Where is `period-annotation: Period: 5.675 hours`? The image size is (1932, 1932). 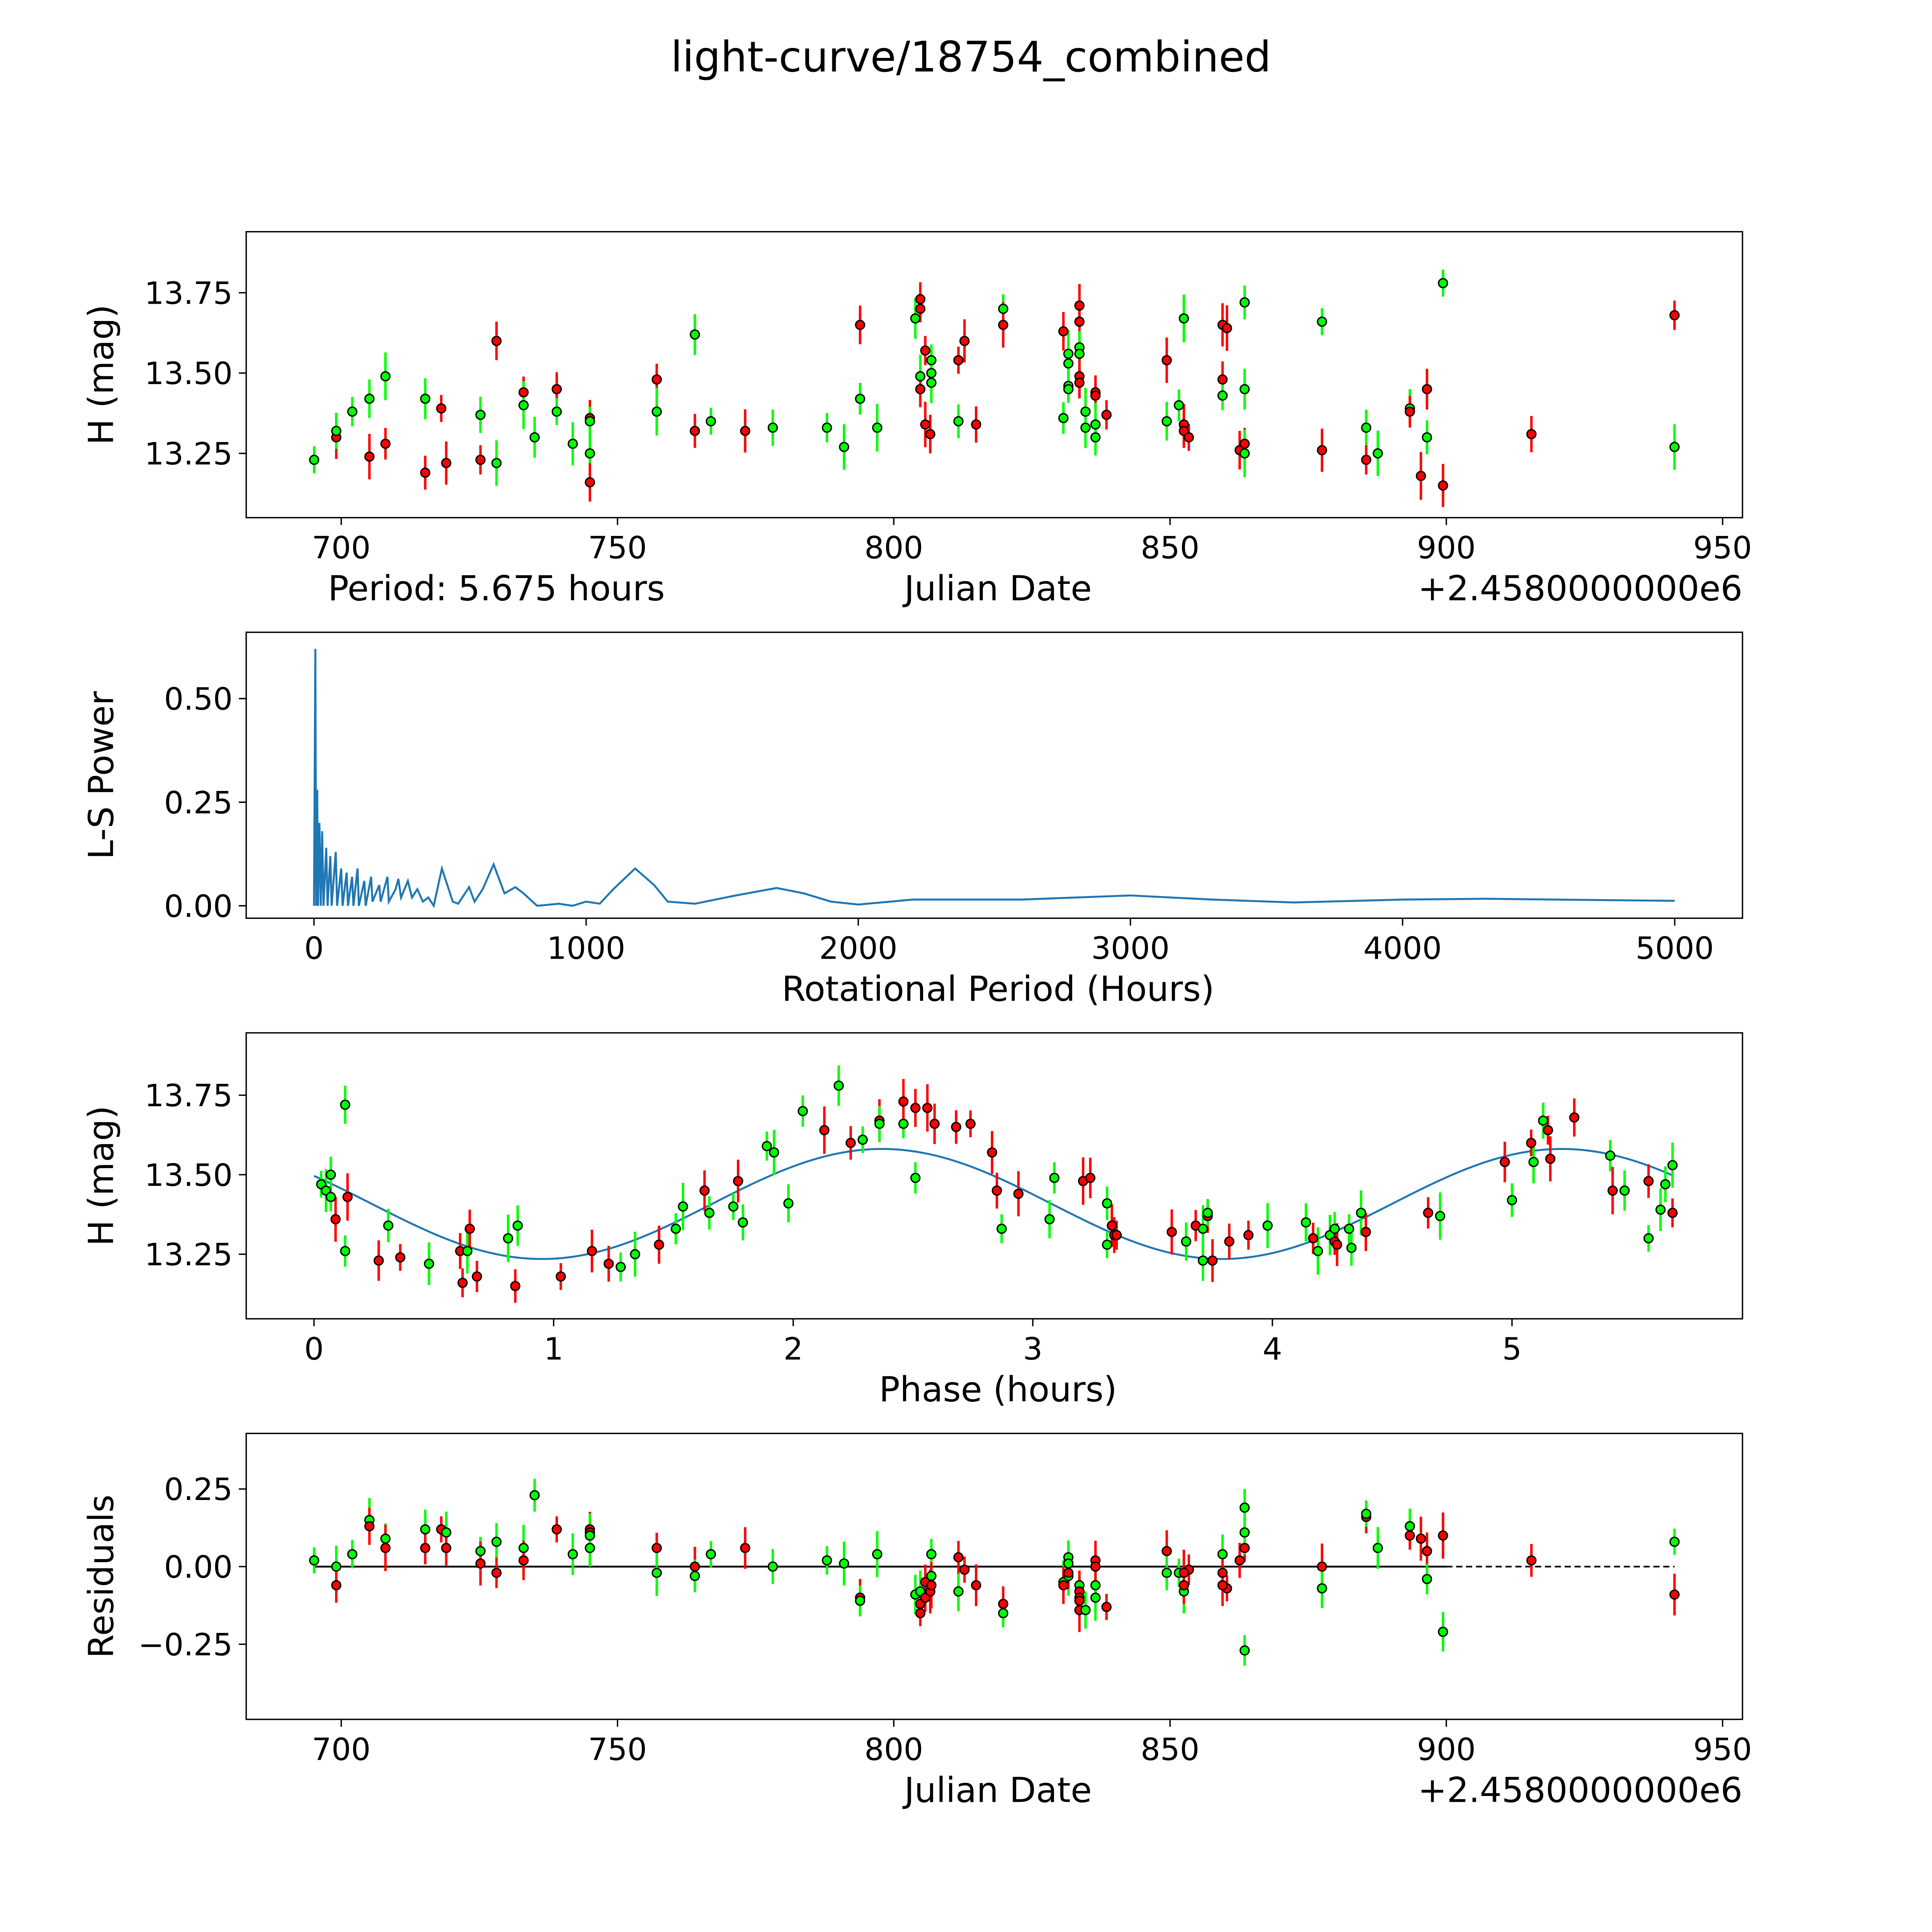 period-annotation: Period: 5.675 hours is located at coordinates (496, 588).